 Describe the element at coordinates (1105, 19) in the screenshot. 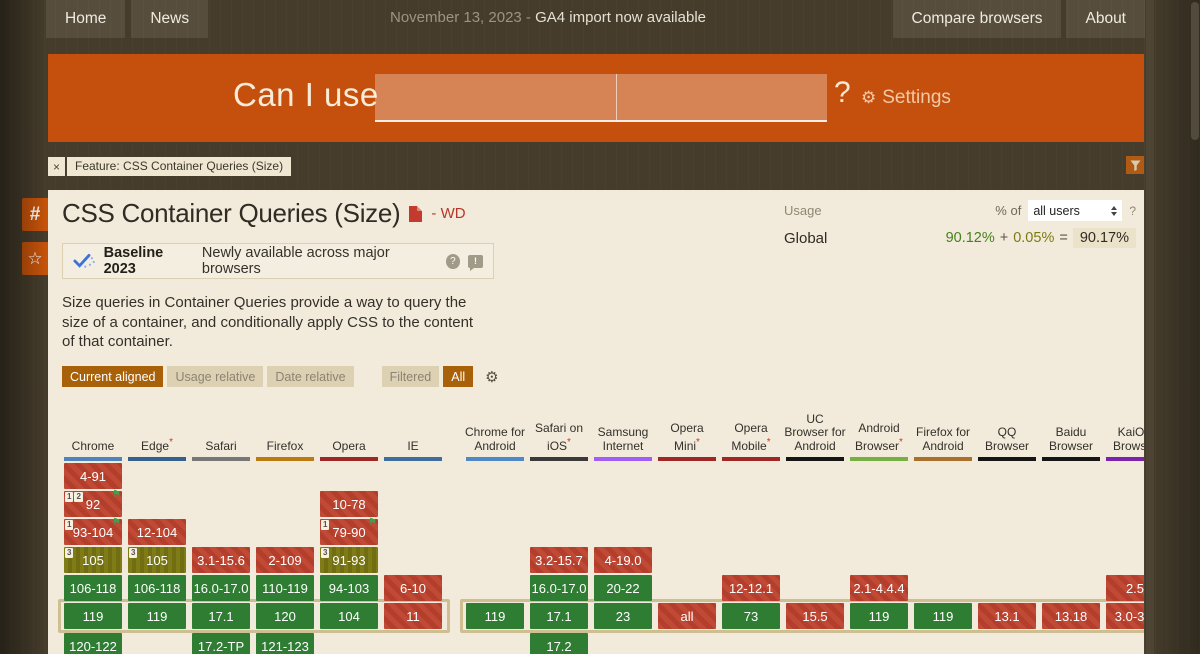

I see `nav-about-button: About` at that location.